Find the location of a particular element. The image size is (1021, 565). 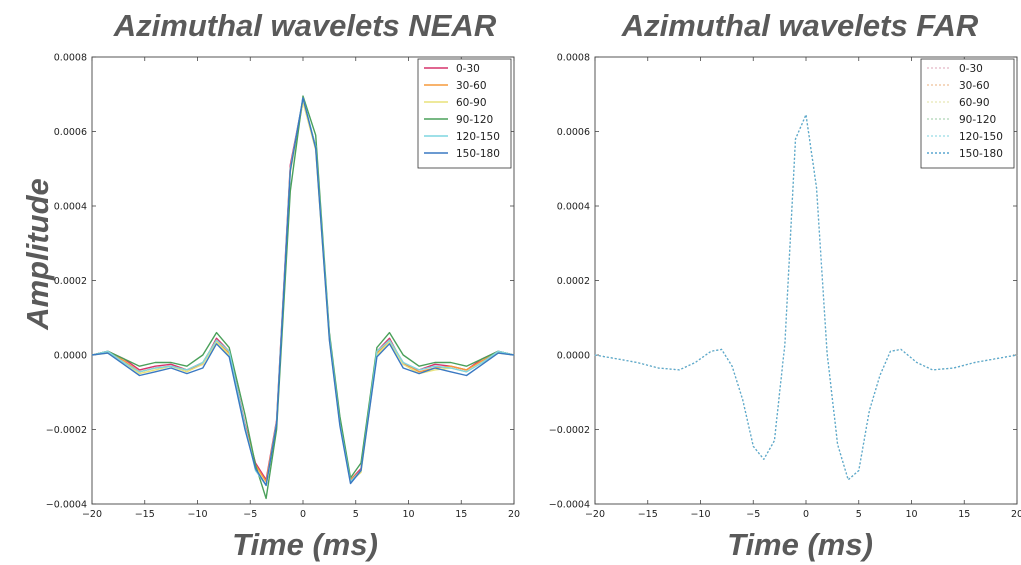

near-chart-title: Azimuthal wavelets NEAR is located at coordinates (305, 25).